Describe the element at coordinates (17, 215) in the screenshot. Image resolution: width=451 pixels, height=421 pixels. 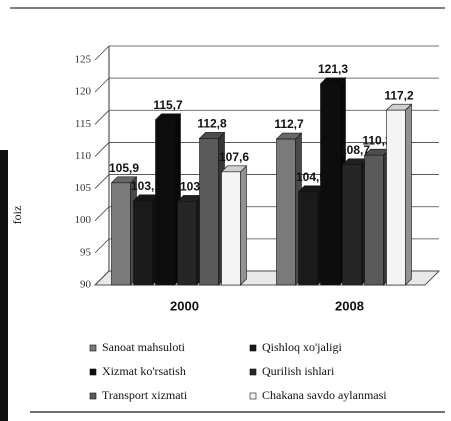
I see `y-axis-label: foiz` at that location.